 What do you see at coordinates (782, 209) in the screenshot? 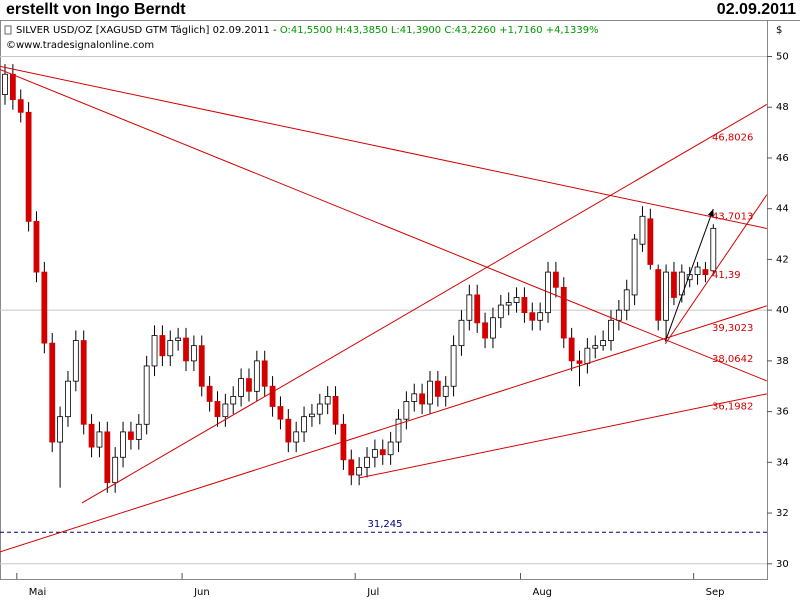
I see `y-tick-label: 44` at bounding box center [782, 209].